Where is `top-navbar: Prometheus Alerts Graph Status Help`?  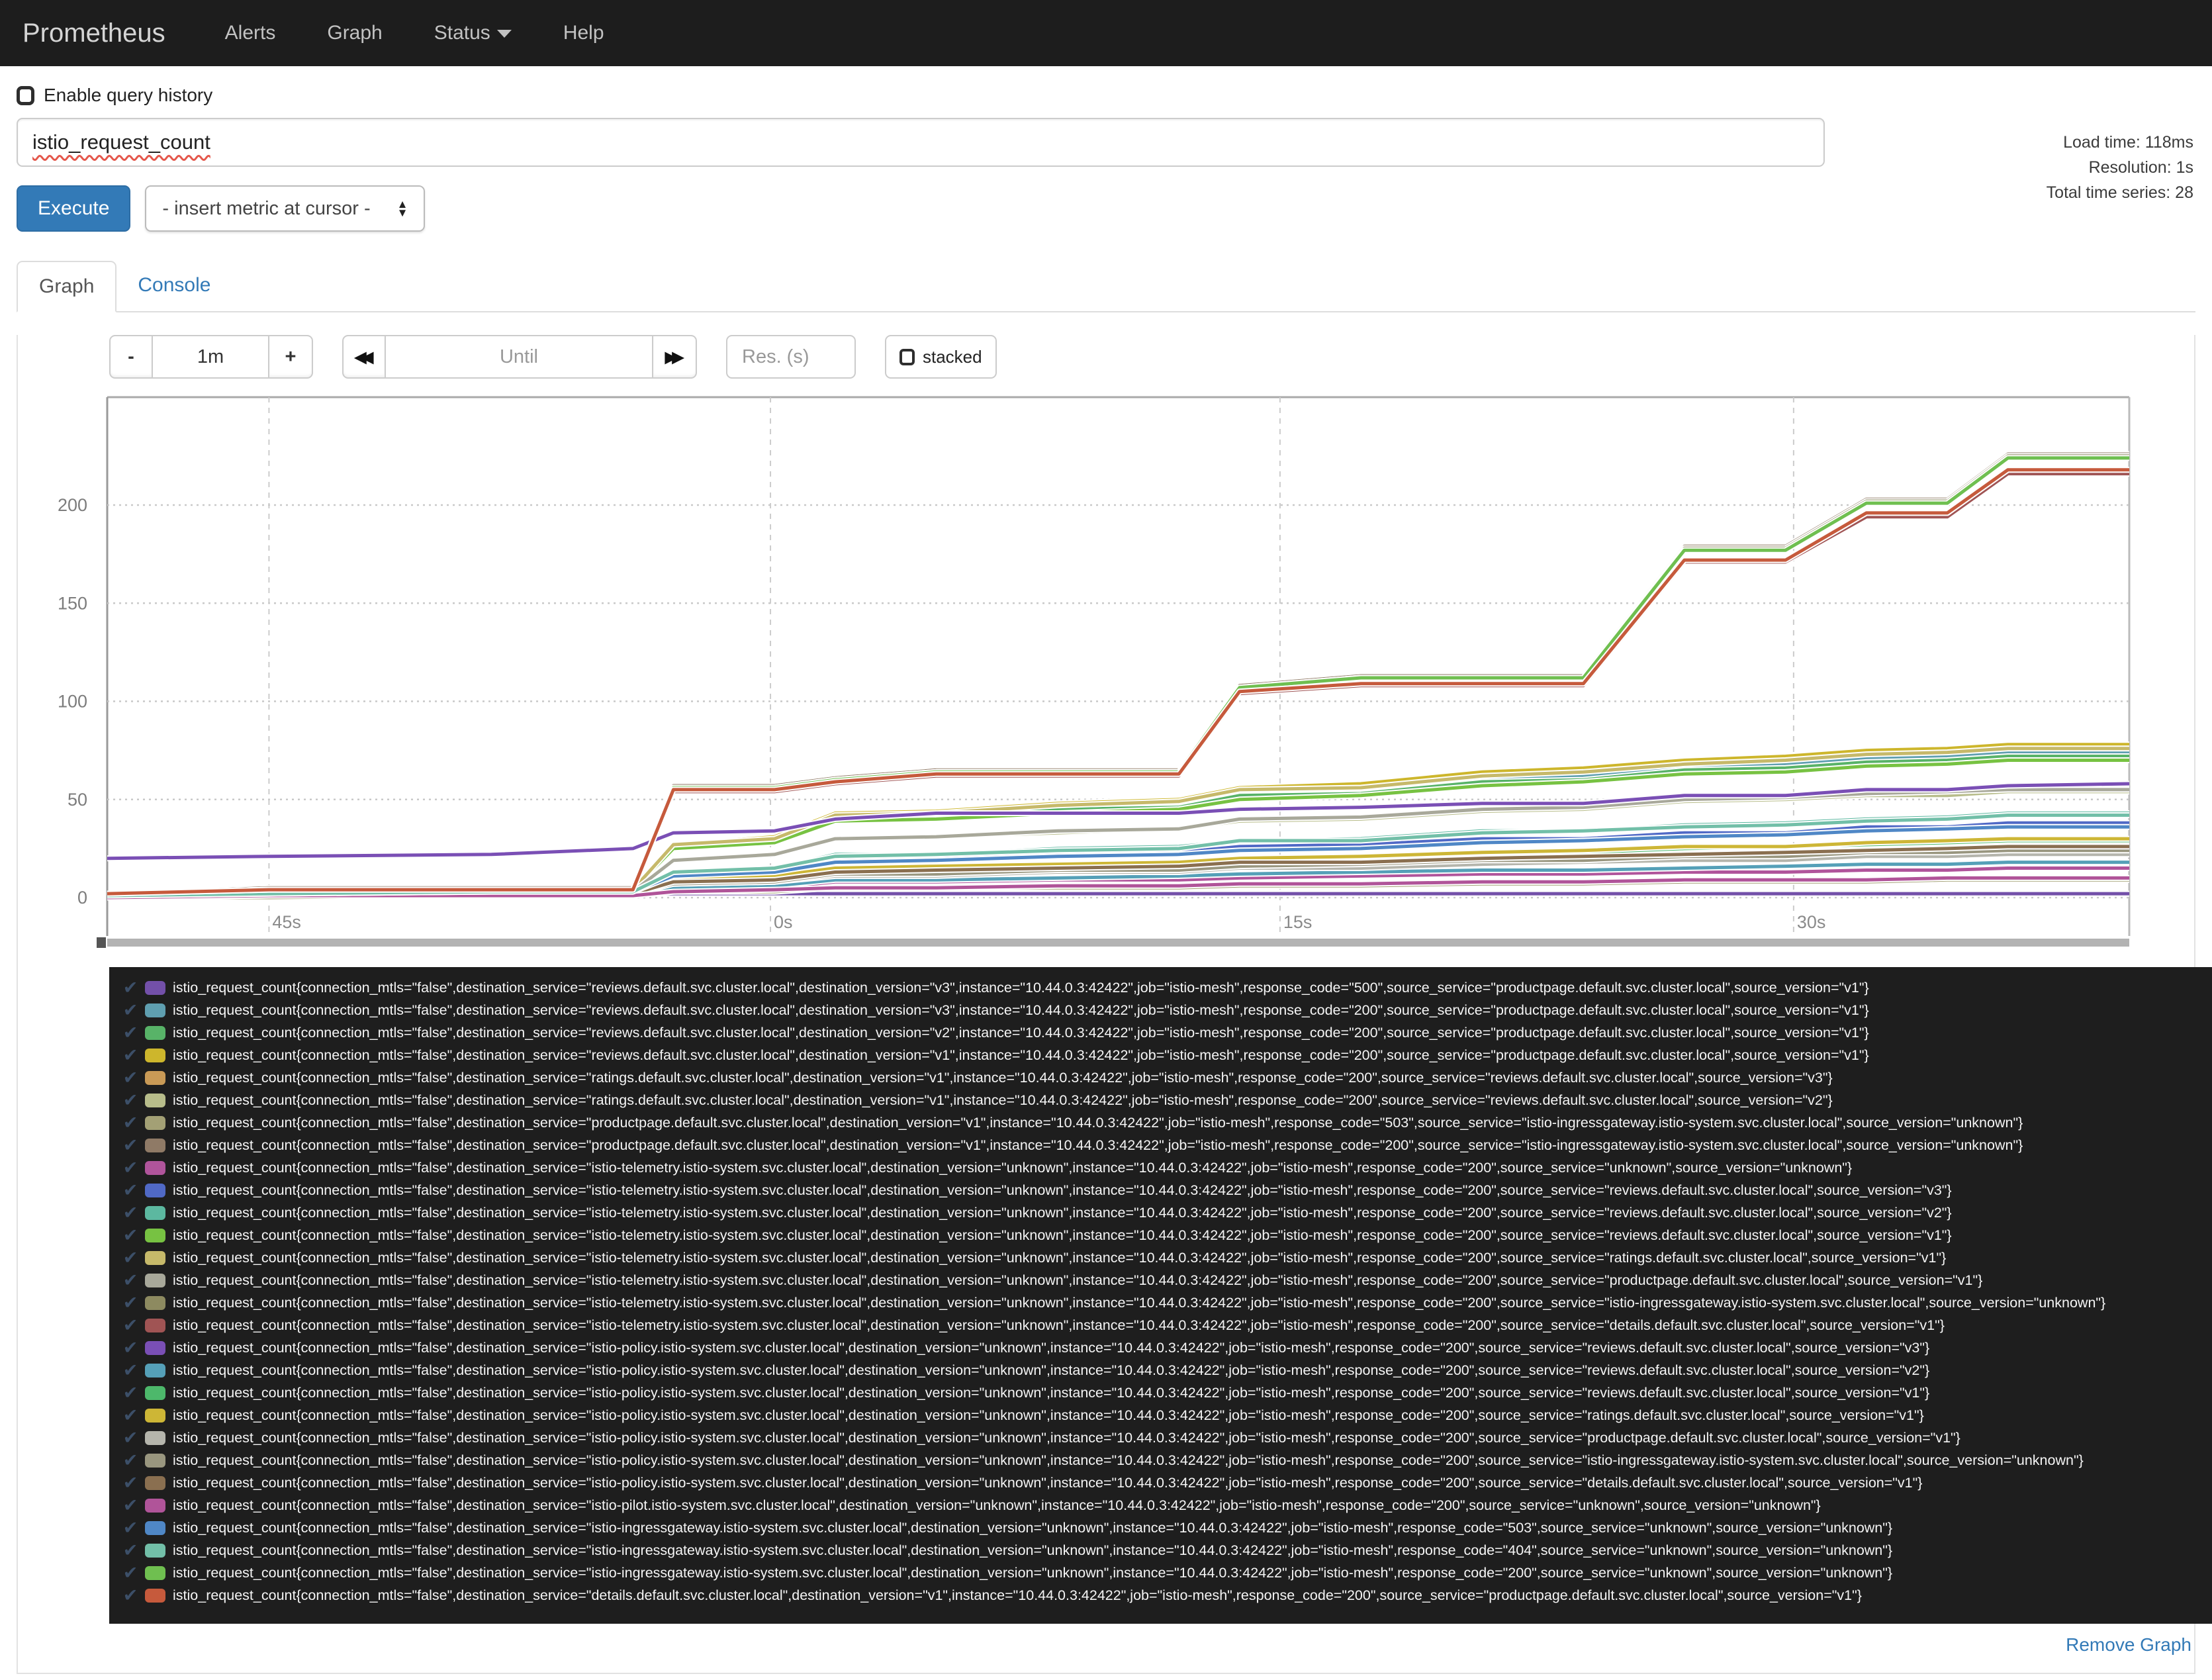
top-navbar: Prometheus Alerts Graph Status Help is located at coordinates (1106, 33).